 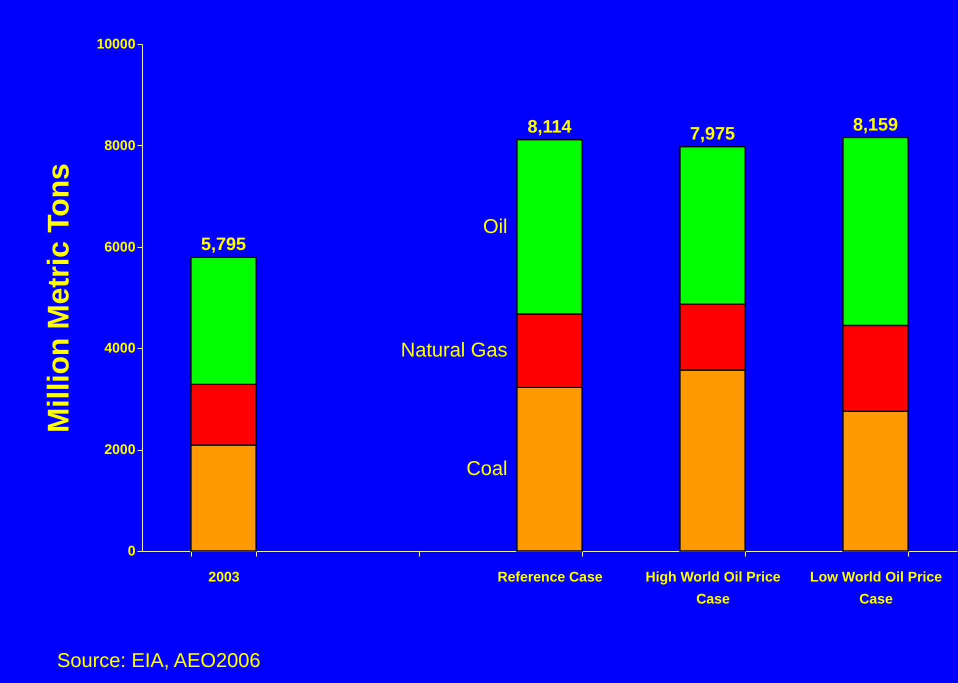 What do you see at coordinates (876, 587) in the screenshot?
I see `x-tick-label: Low World Oil Price Case` at bounding box center [876, 587].